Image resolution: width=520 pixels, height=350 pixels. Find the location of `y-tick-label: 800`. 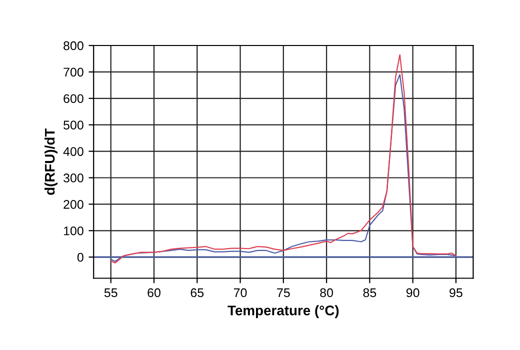

y-tick-label: 800 is located at coordinates (74, 45).